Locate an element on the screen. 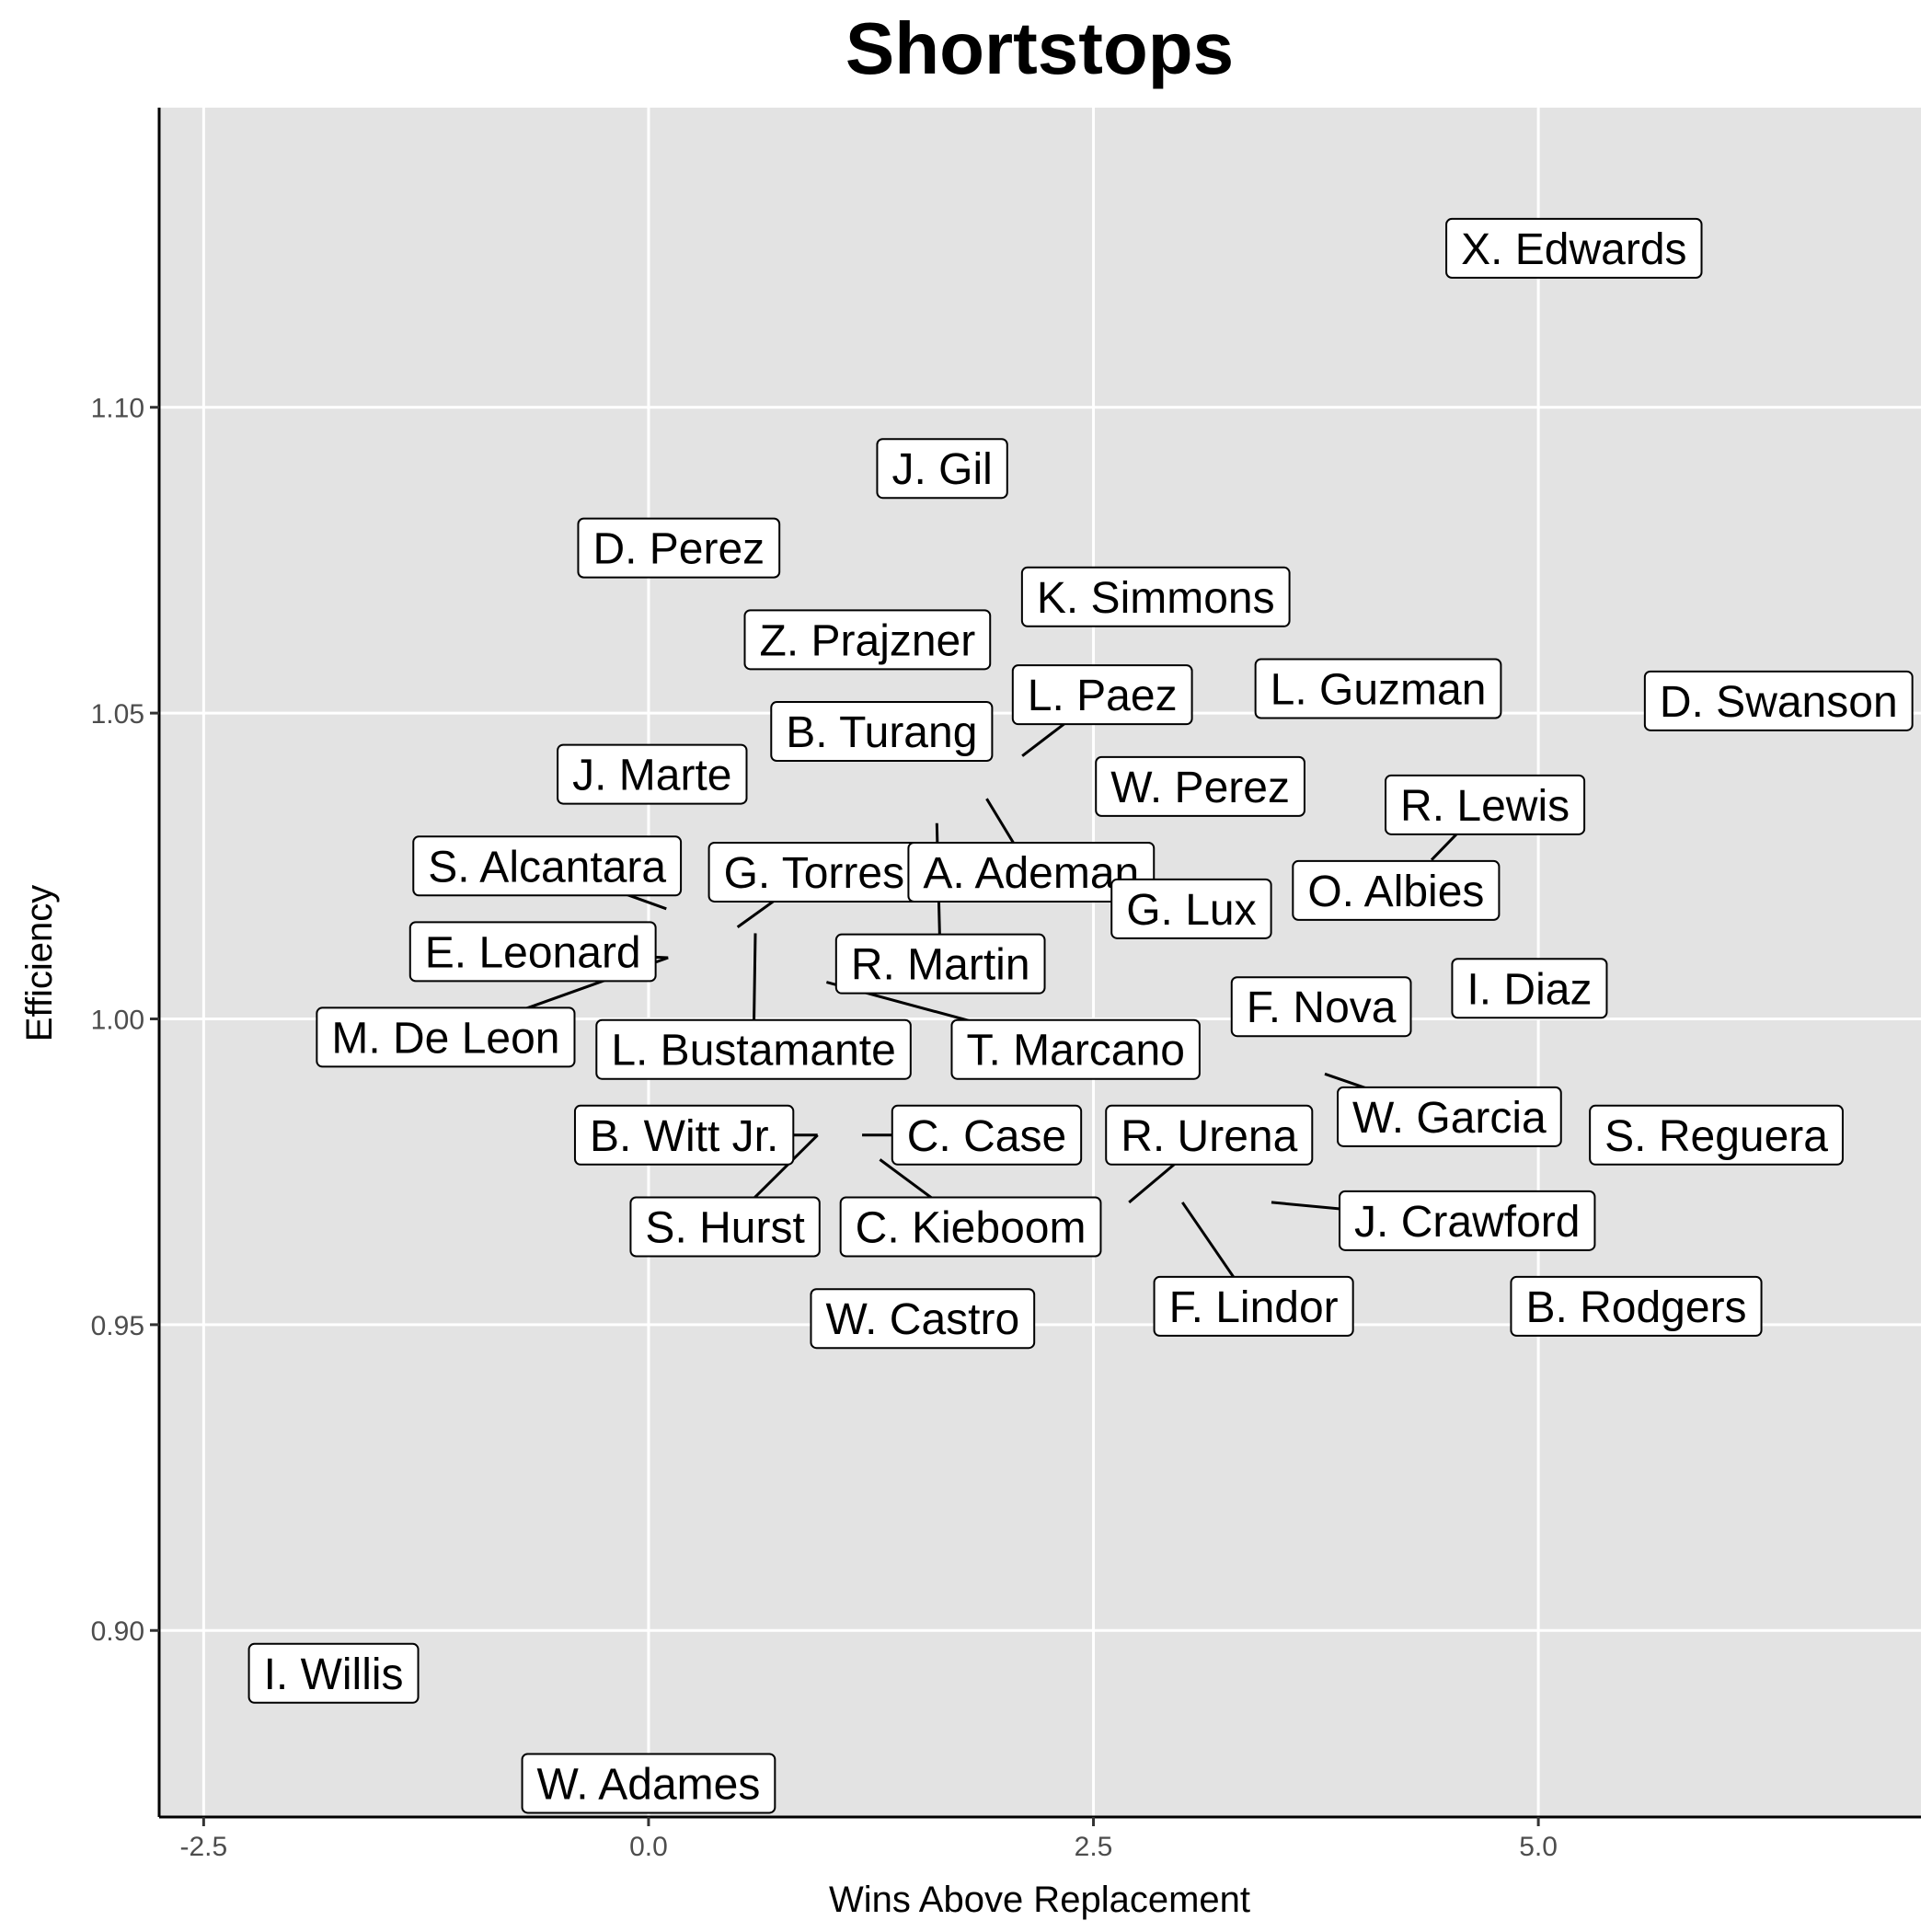 This screenshot has height=1932, width=1932. label-text: K. Simmons is located at coordinates (1156, 598).